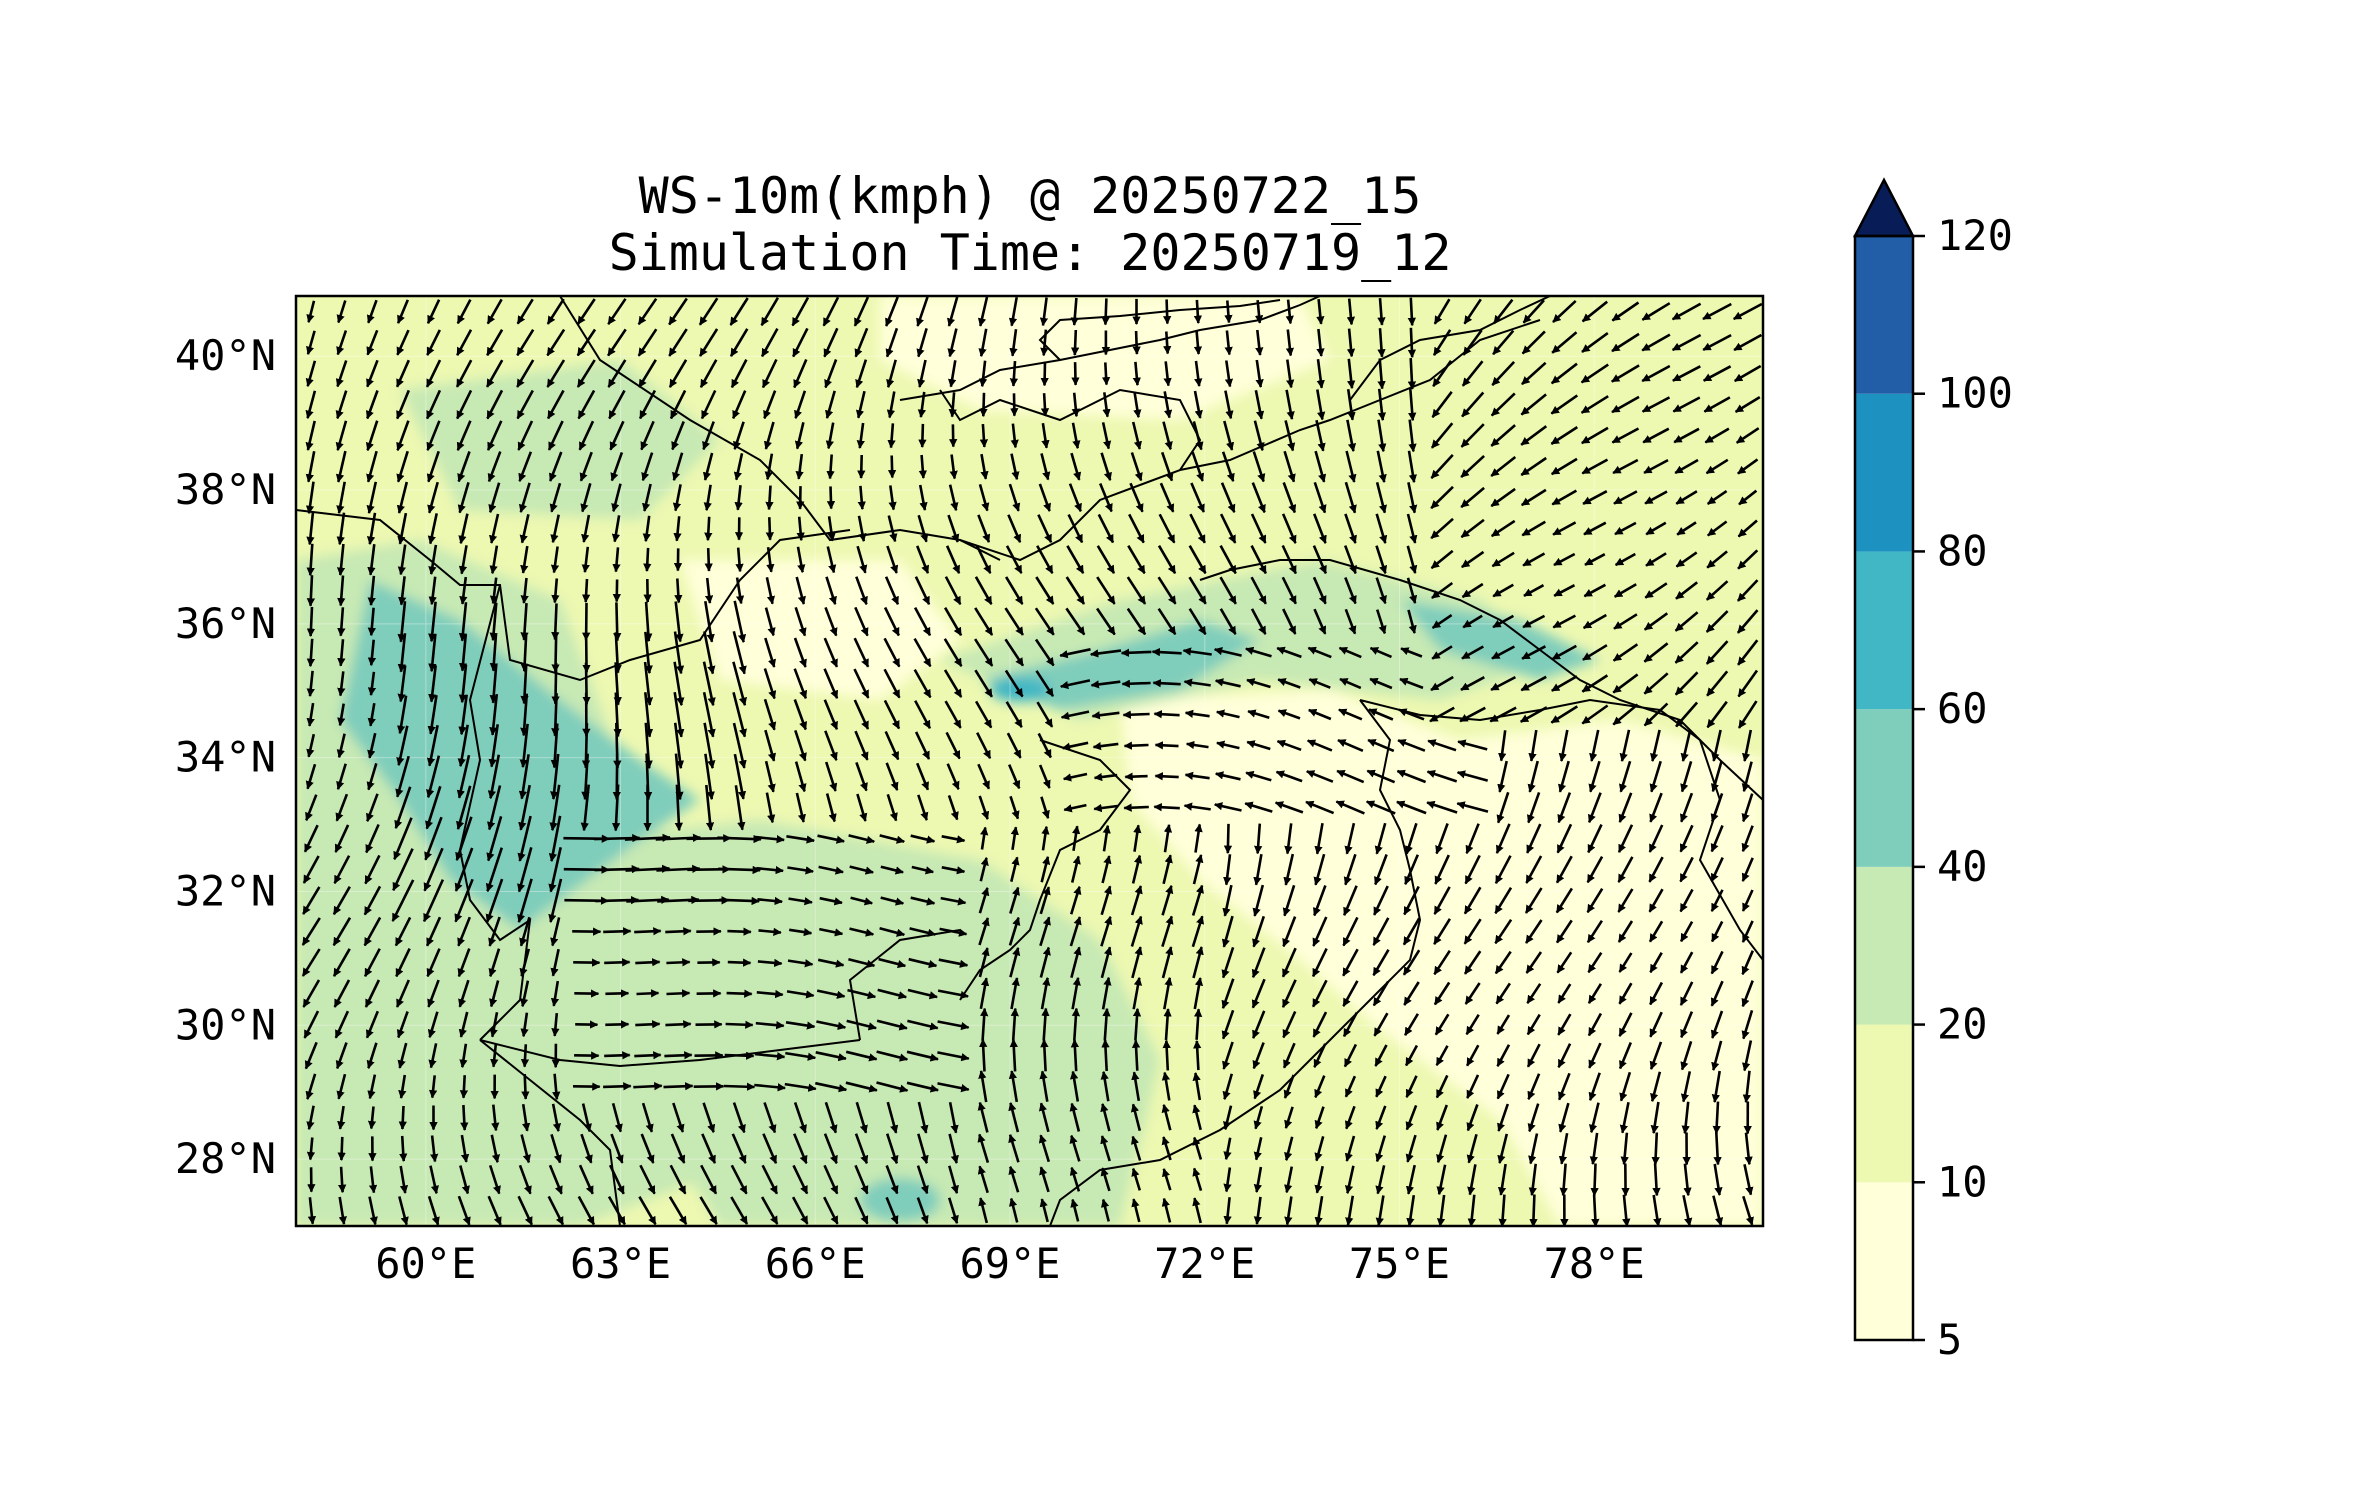 The image size is (2357, 1500). I want to click on figure-title-line-2: Simulation Time: 20250719_12, so click(1030, 253).